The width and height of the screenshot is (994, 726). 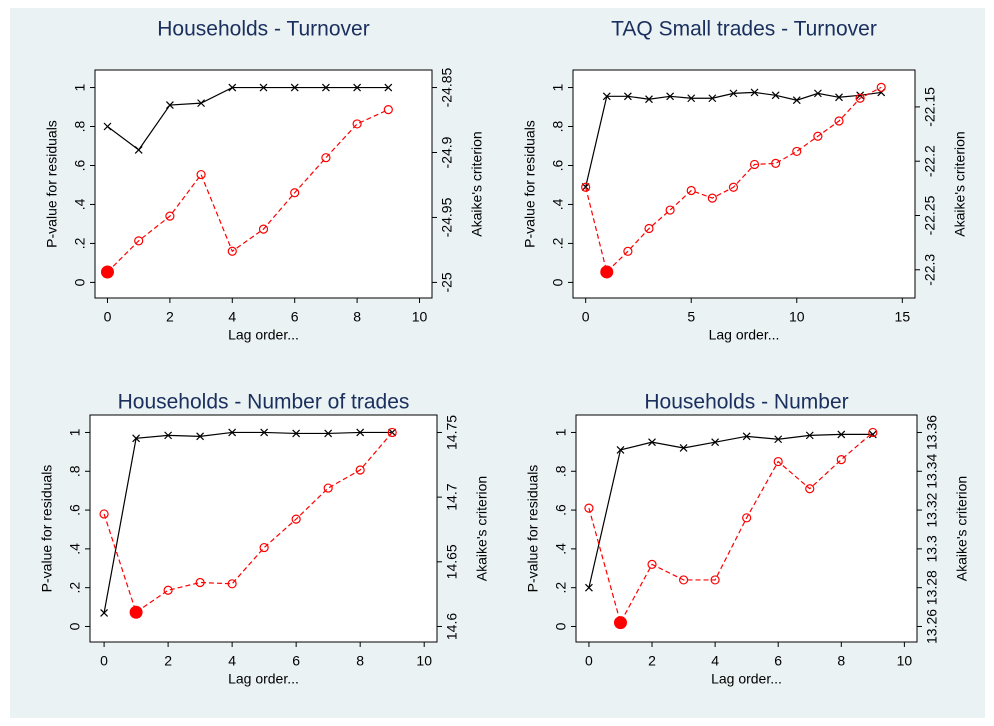 What do you see at coordinates (447, 87) in the screenshot?
I see `y2-tick-label: -24.85` at bounding box center [447, 87].